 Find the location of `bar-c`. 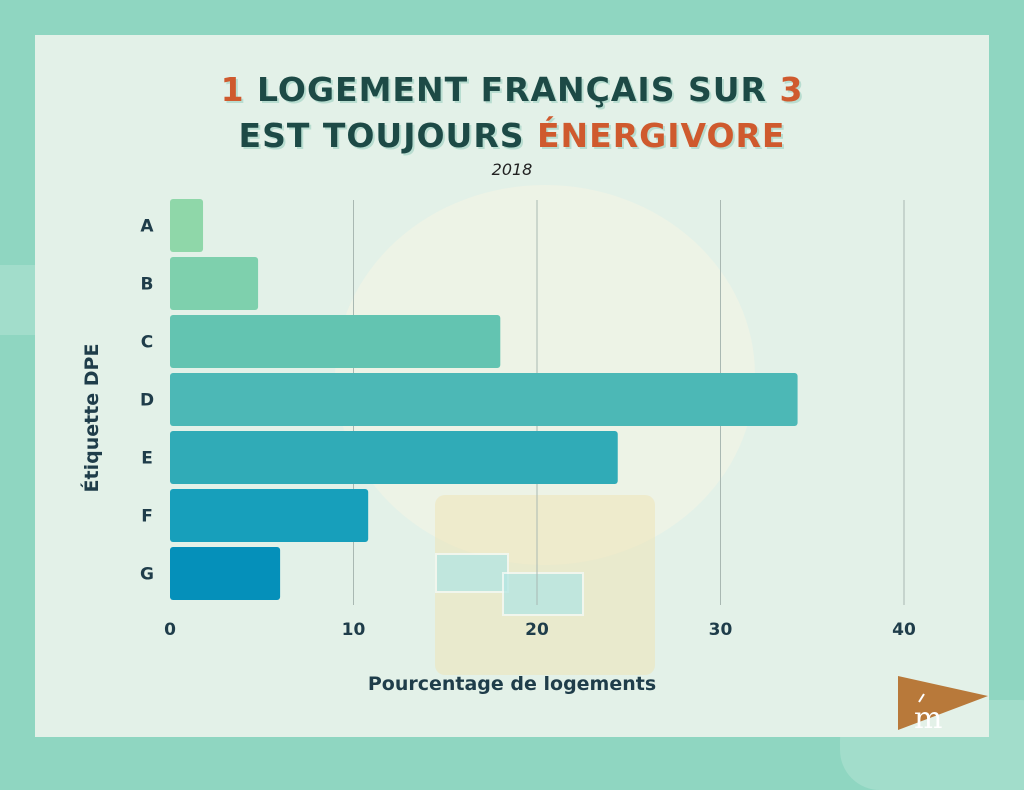

bar-c is located at coordinates (335, 341).